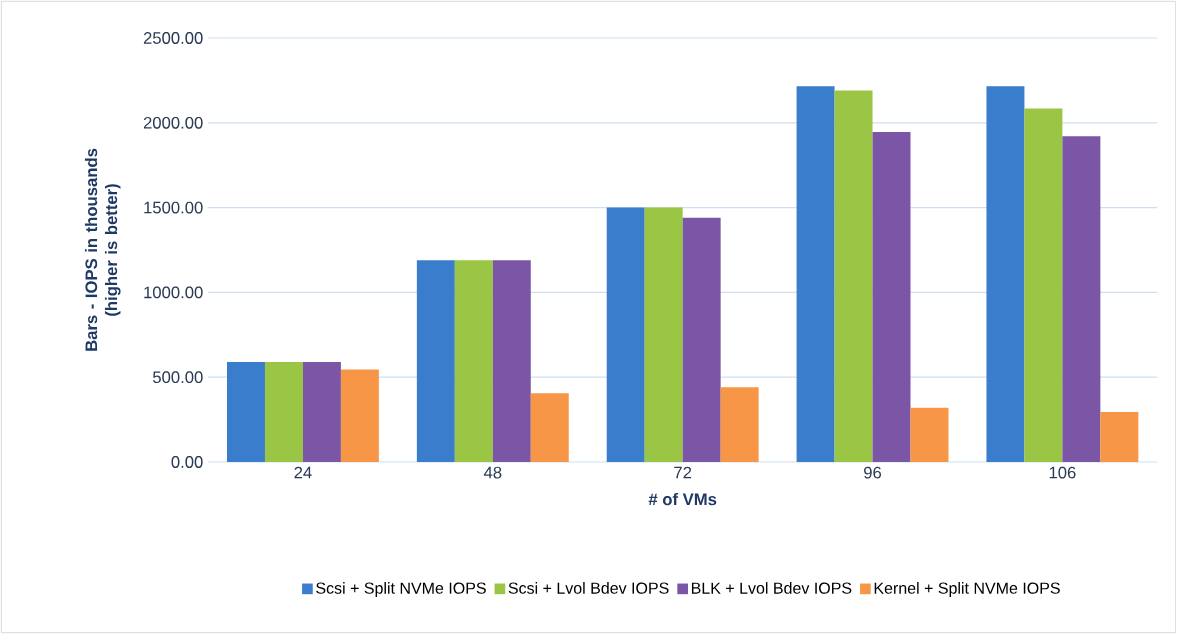  I want to click on y-tick-label: 2500.00, so click(173, 38).